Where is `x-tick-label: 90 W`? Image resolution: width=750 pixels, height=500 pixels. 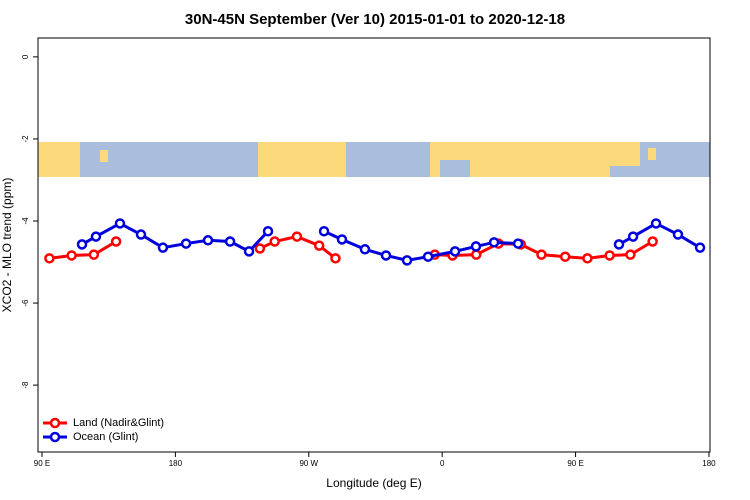
x-tick-label: 90 W is located at coordinates (308, 463).